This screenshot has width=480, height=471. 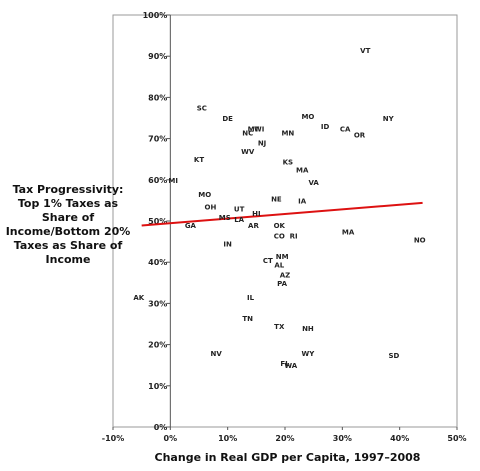 What do you see at coordinates (389, 119) in the screenshot?
I see `point-label-ny: NY` at bounding box center [389, 119].